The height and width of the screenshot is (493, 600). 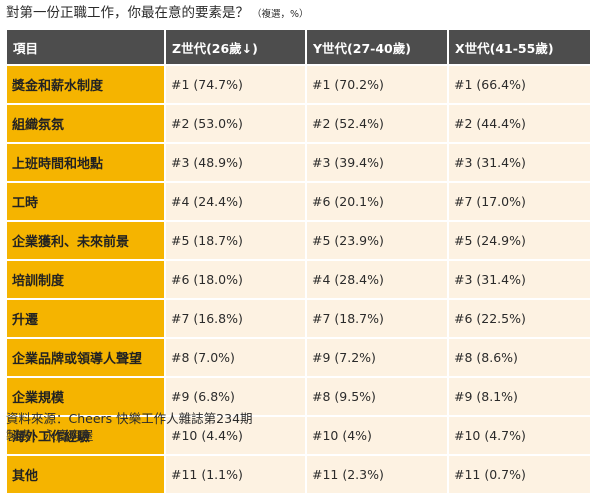 I want to click on header-row: 項目 Z世代(26歲↓) Y世代(27-40歲) X世代(41-55歲), so click(x=298, y=48).